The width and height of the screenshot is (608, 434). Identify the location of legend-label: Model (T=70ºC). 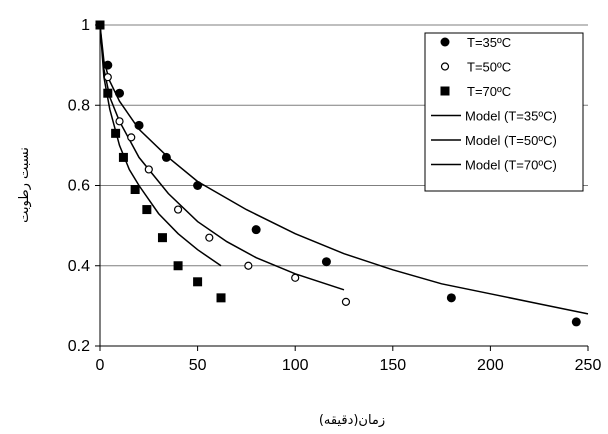
(511, 165).